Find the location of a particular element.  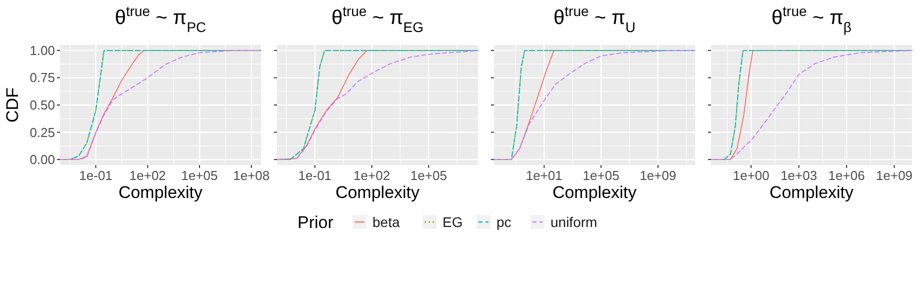

chart-title: θ$^{true}$ ~ π$_{EG}$ is located at coordinates (377, 19).